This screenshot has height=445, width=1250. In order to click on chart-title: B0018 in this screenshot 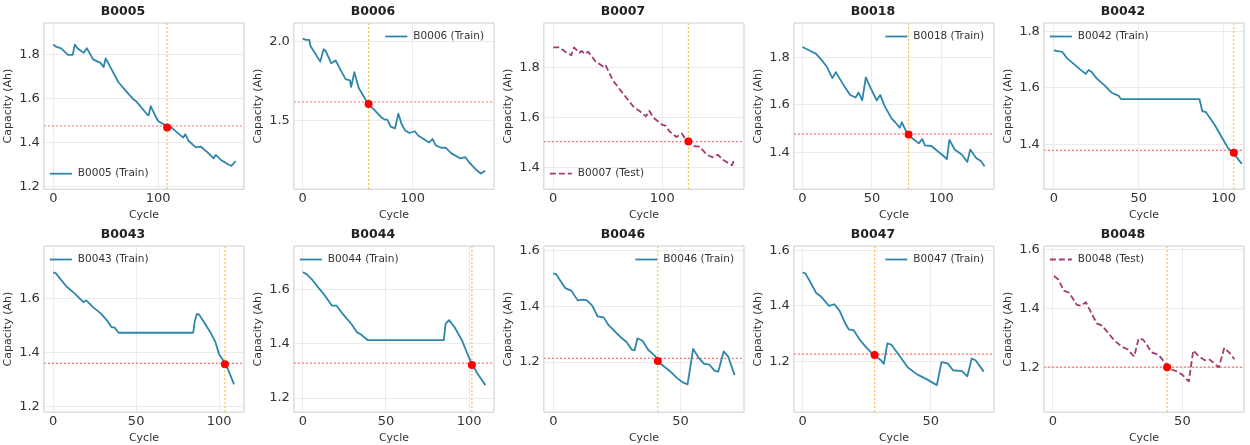, I will do `click(873, 10)`.